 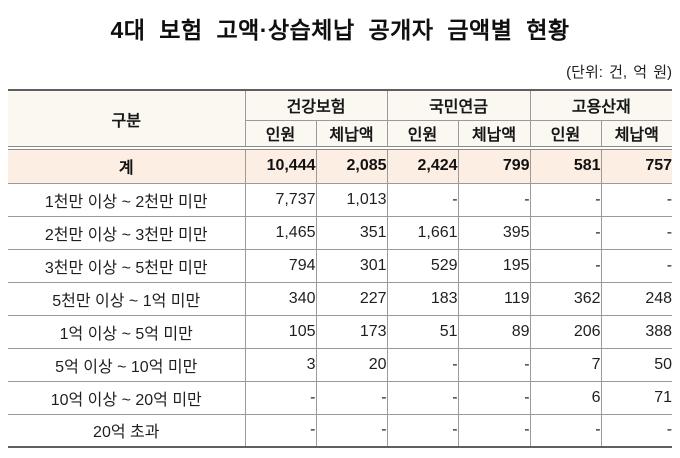 I want to click on cell-value: 7, so click(x=565, y=365).